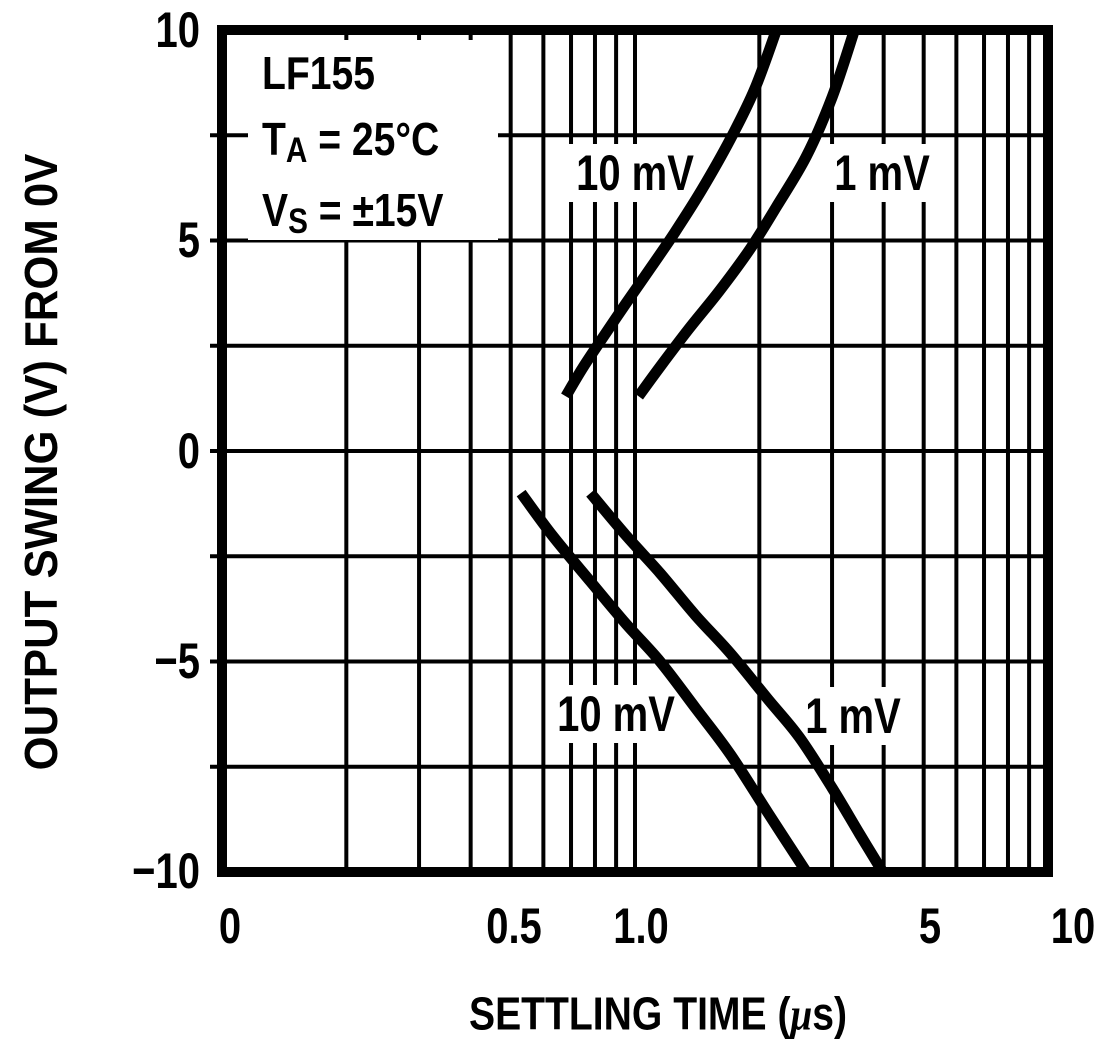 The image size is (1097, 1058). Describe the element at coordinates (853, 716) in the screenshot. I see `curve-label-negative-1mV: 1 mV` at that location.